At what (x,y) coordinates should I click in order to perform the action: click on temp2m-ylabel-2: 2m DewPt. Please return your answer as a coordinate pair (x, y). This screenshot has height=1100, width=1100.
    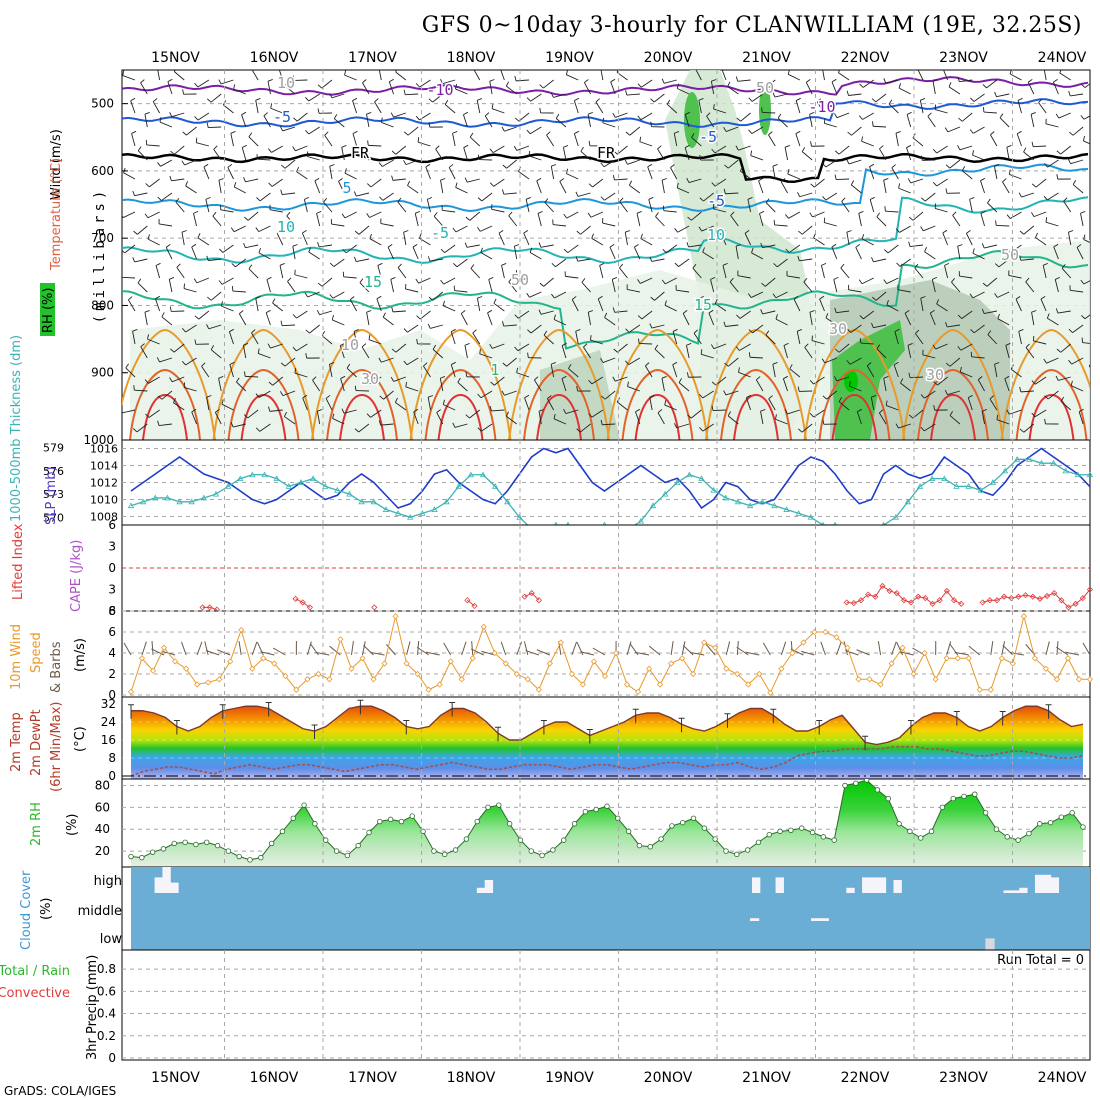
    Looking at the image, I should click on (36, 742).